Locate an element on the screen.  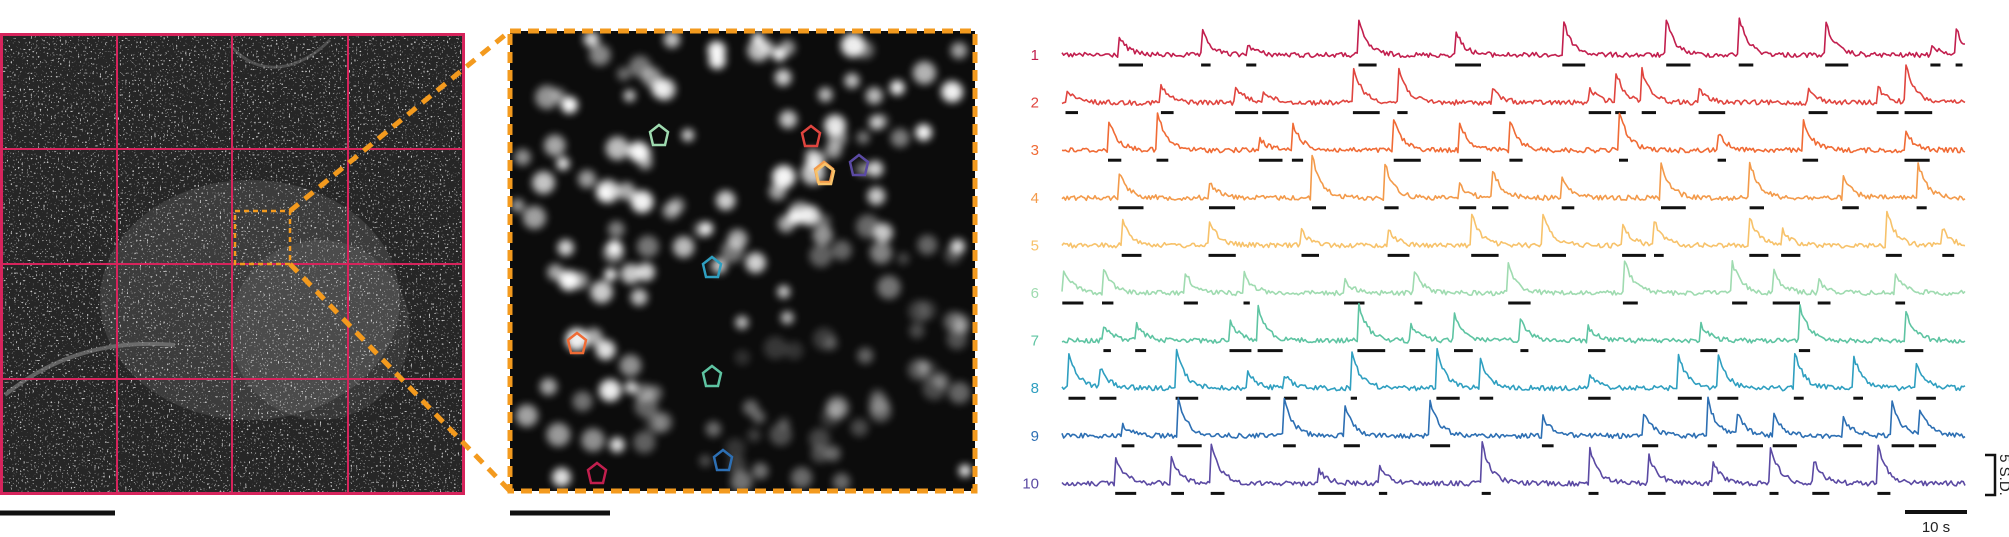
zoom-connector-bottom is located at coordinates (400, 377).